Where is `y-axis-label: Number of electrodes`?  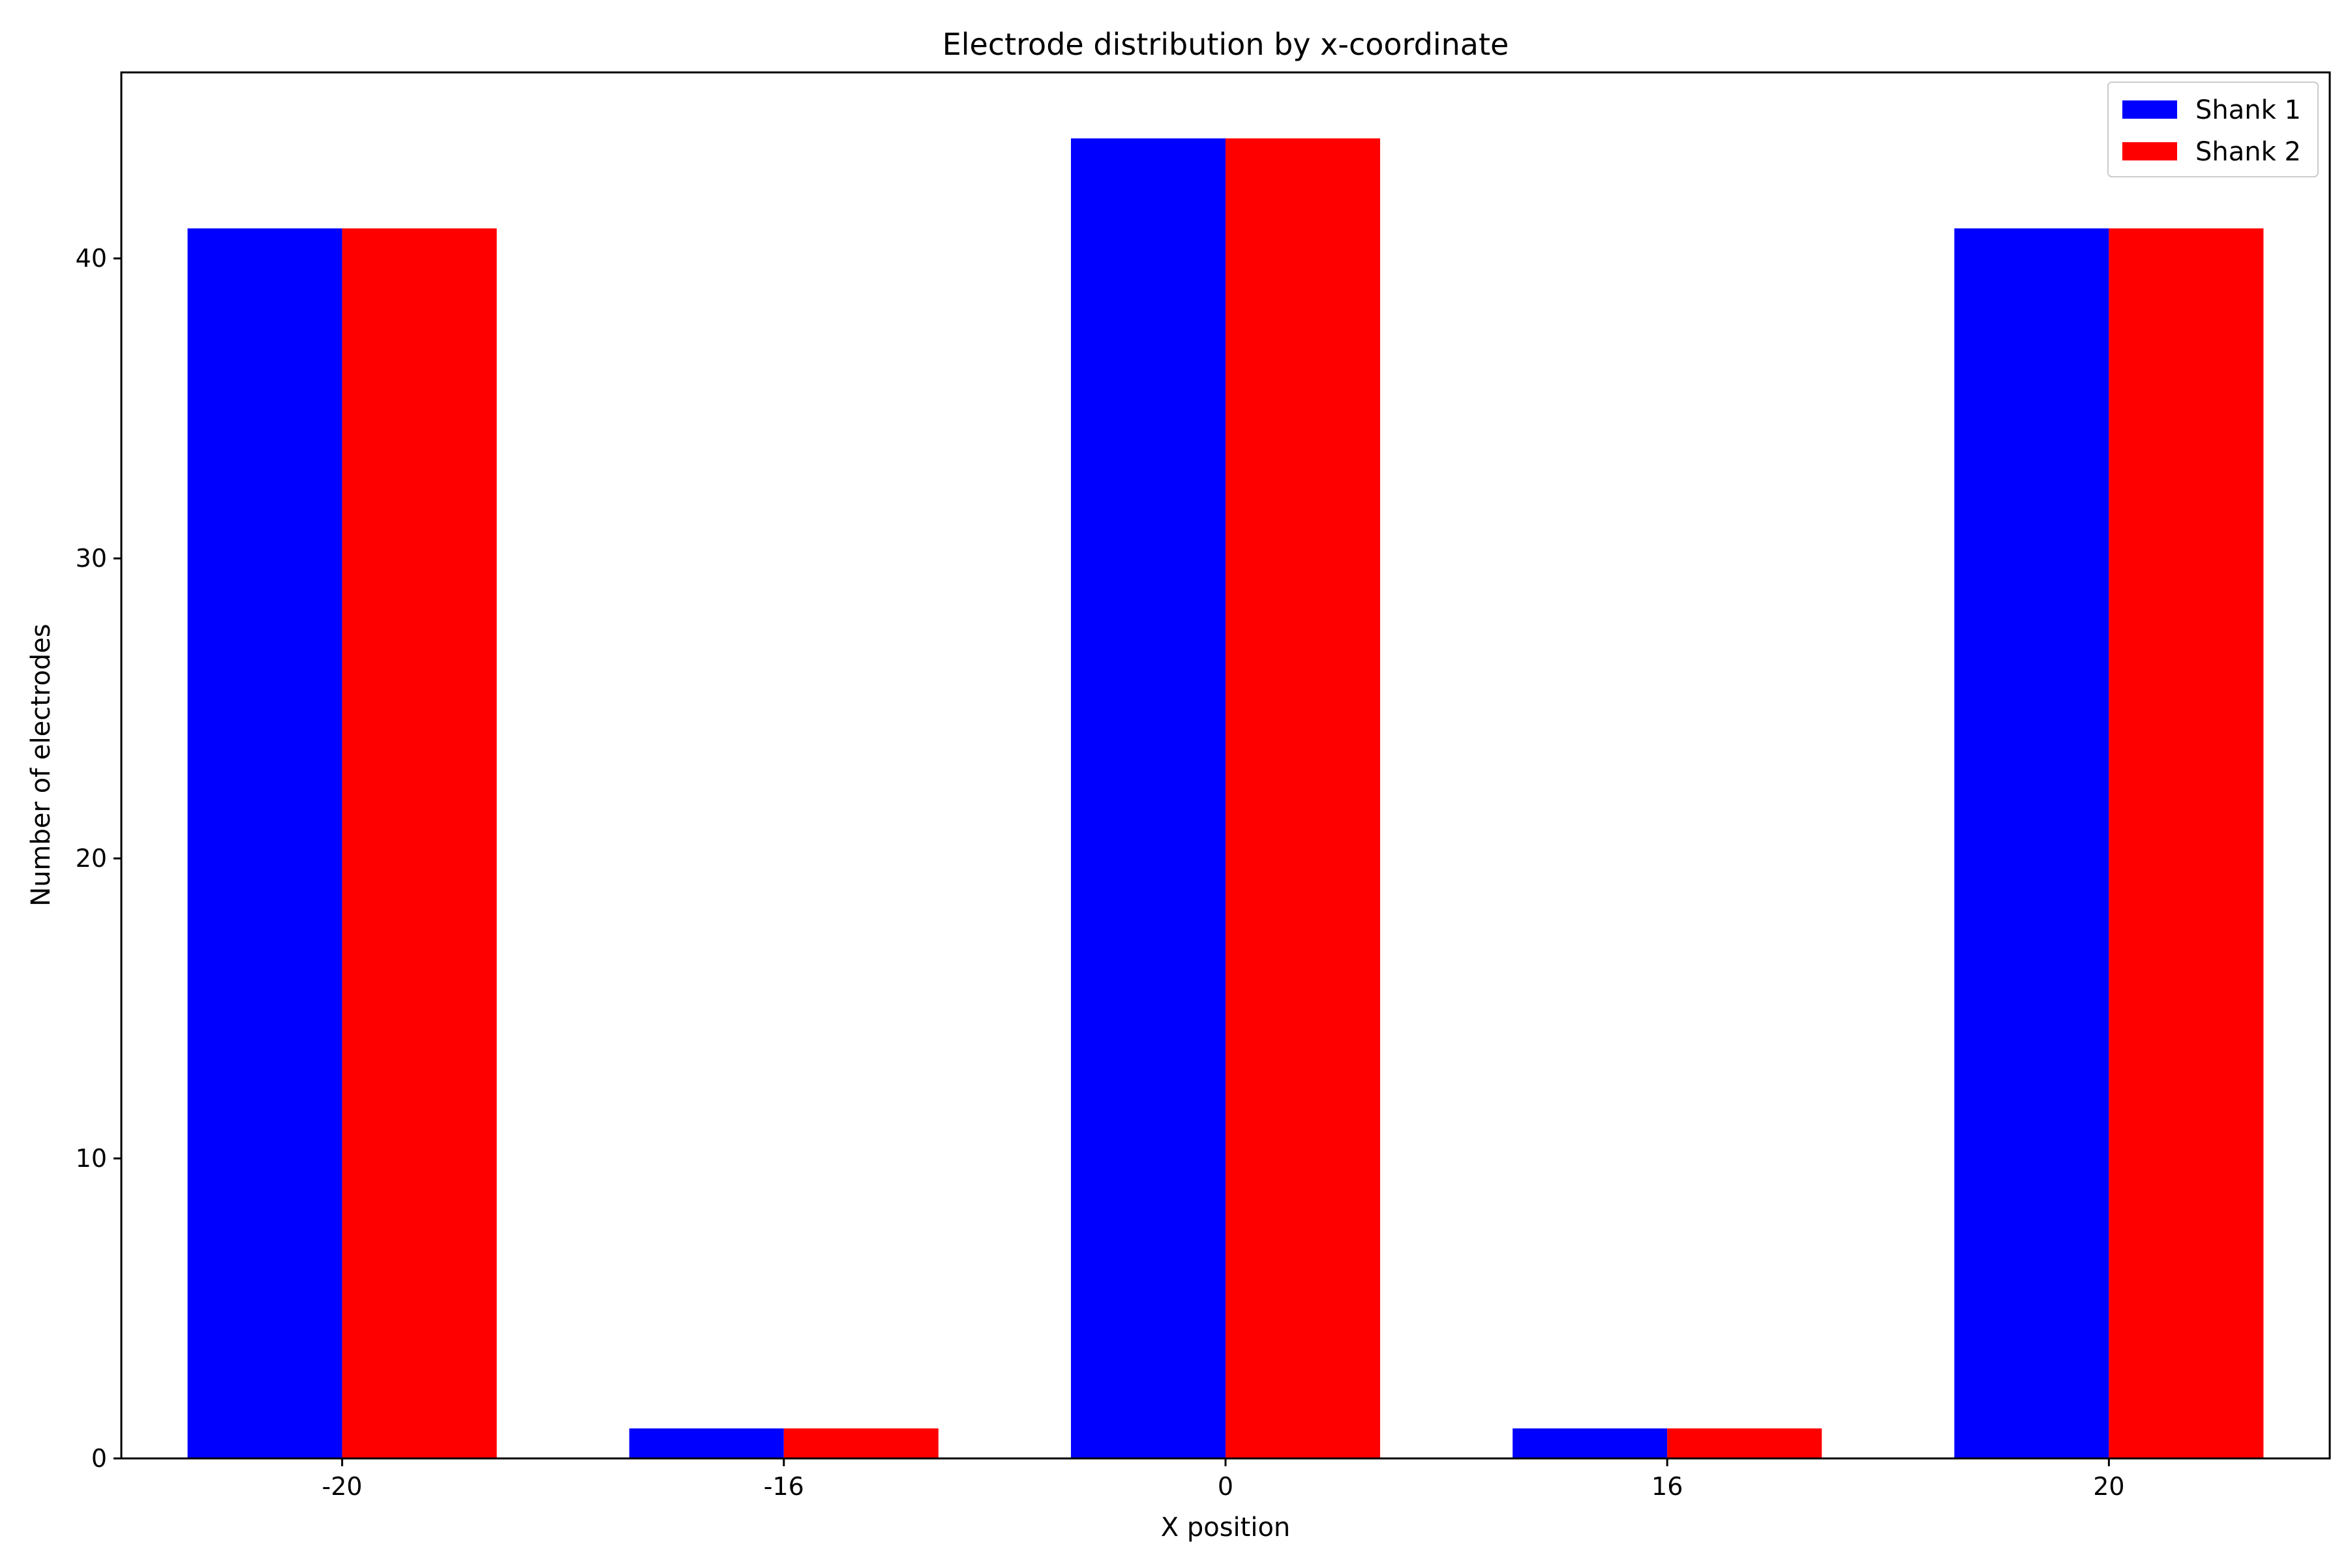 y-axis-label: Number of electrodes is located at coordinates (41, 765).